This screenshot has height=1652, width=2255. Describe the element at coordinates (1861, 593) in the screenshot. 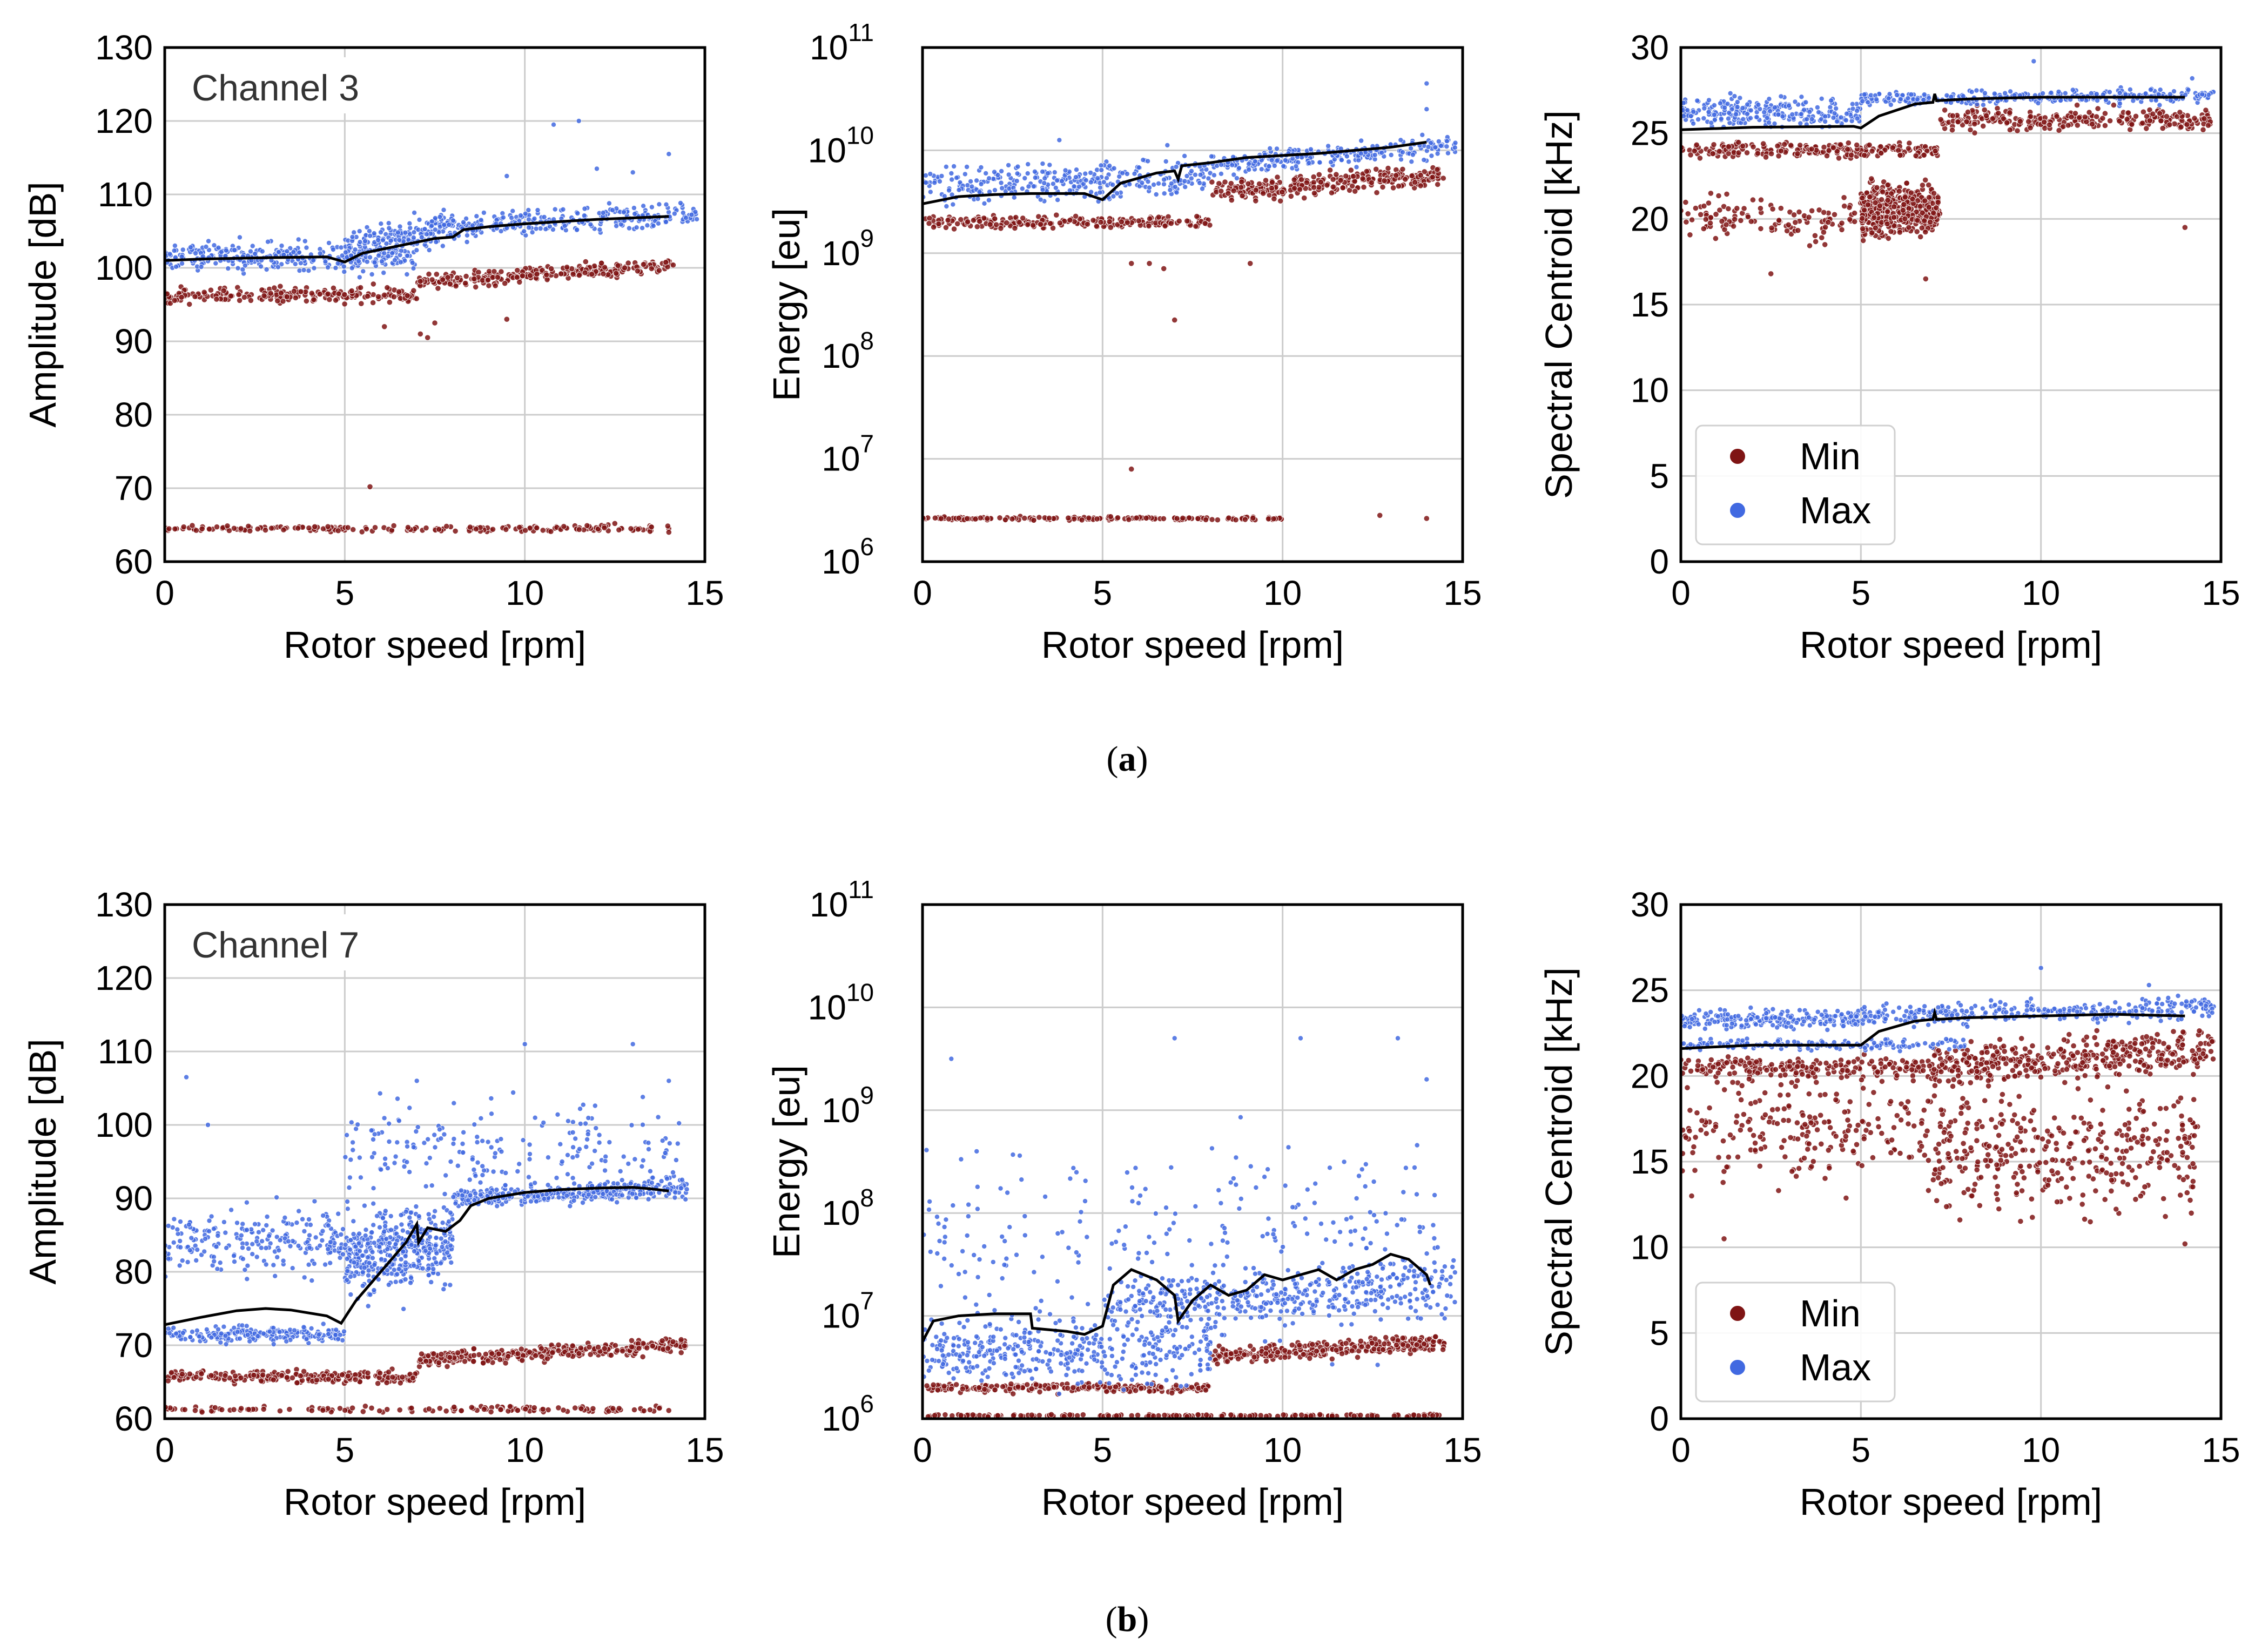

I see `x-tick-label: 5` at that location.